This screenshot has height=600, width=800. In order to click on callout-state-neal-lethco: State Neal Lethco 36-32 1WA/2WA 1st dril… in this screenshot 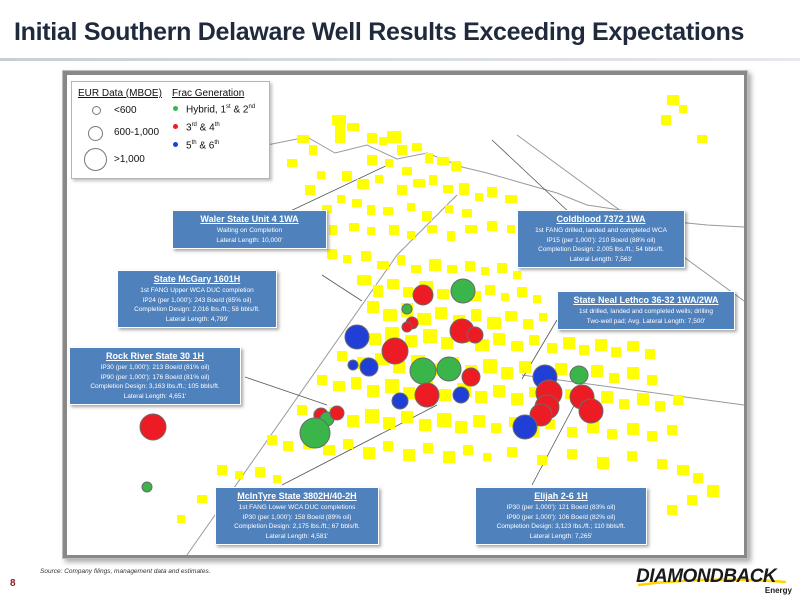, I will do `click(646, 310)`.